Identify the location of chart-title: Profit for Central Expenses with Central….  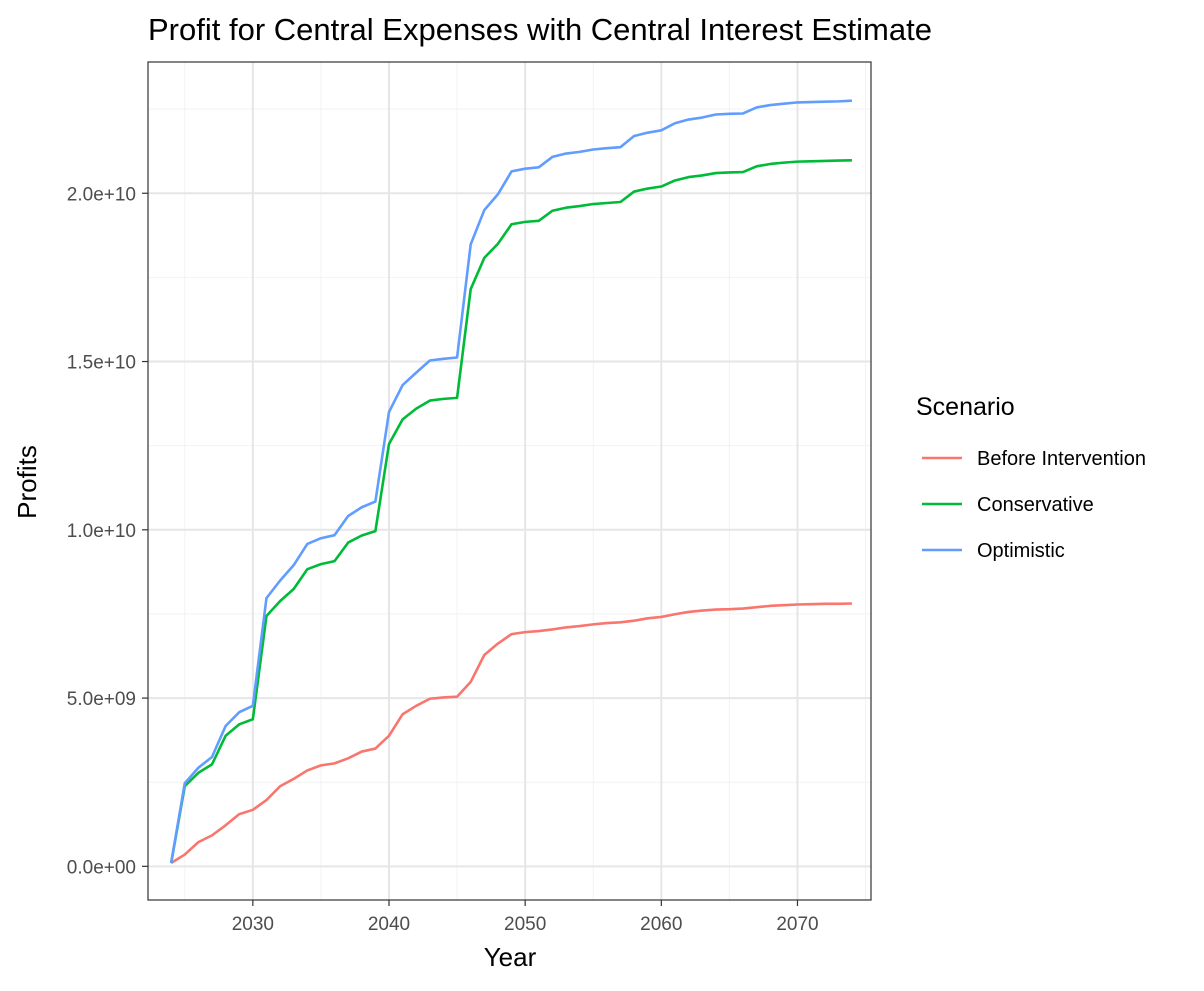
(540, 29).